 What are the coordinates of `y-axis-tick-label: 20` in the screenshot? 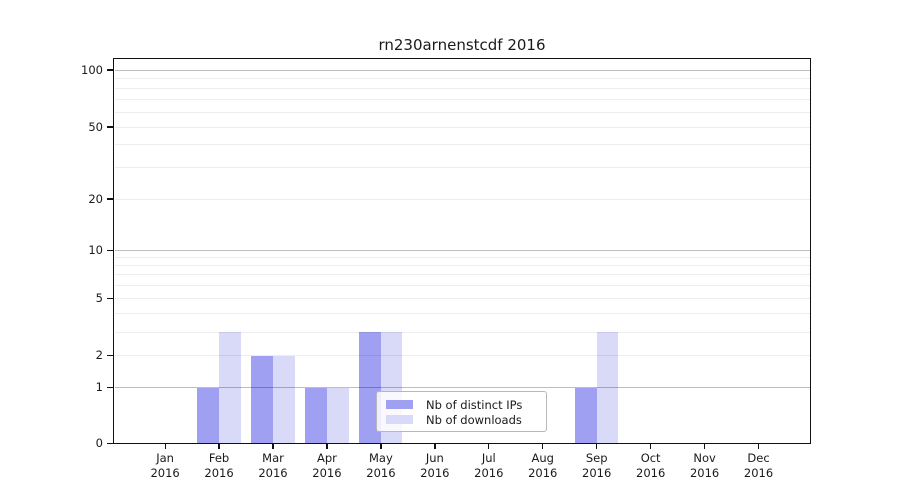 It's located at (95, 198).